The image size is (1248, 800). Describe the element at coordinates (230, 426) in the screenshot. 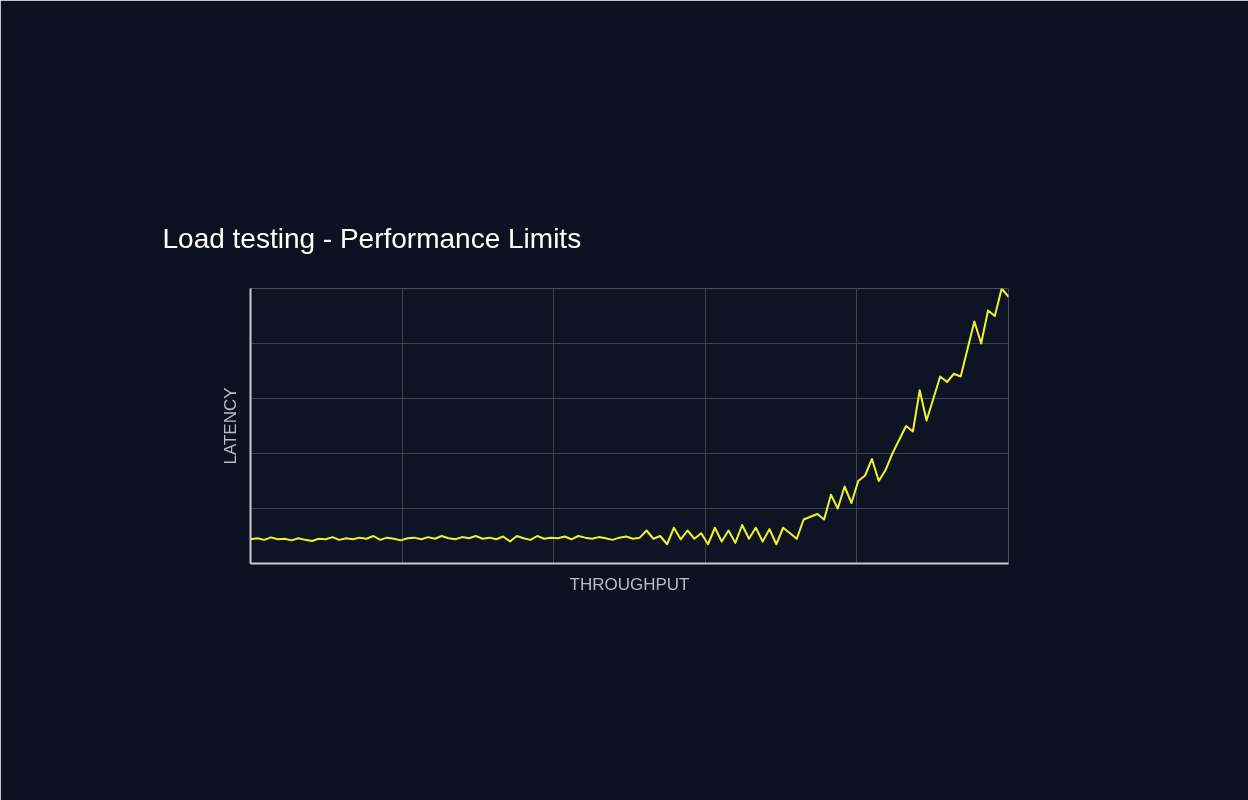

I see `y-axis-title: LATENCY` at that location.